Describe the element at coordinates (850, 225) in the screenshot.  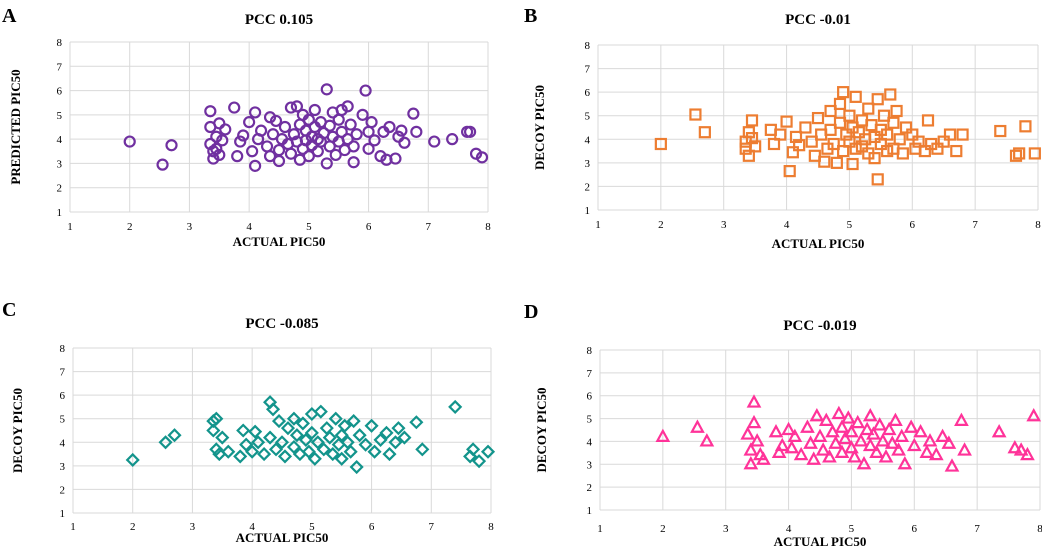
I see `x-tick-label: 5` at that location.